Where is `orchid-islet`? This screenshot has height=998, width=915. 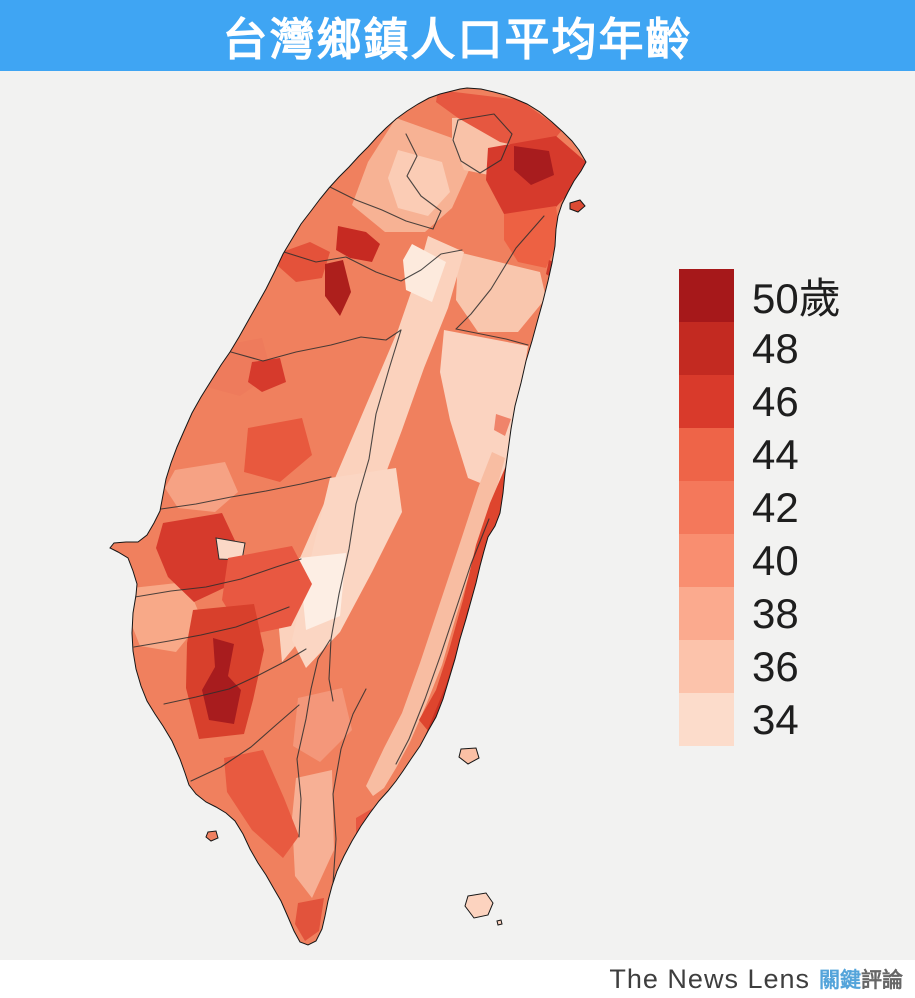 orchid-islet is located at coordinates (499, 922).